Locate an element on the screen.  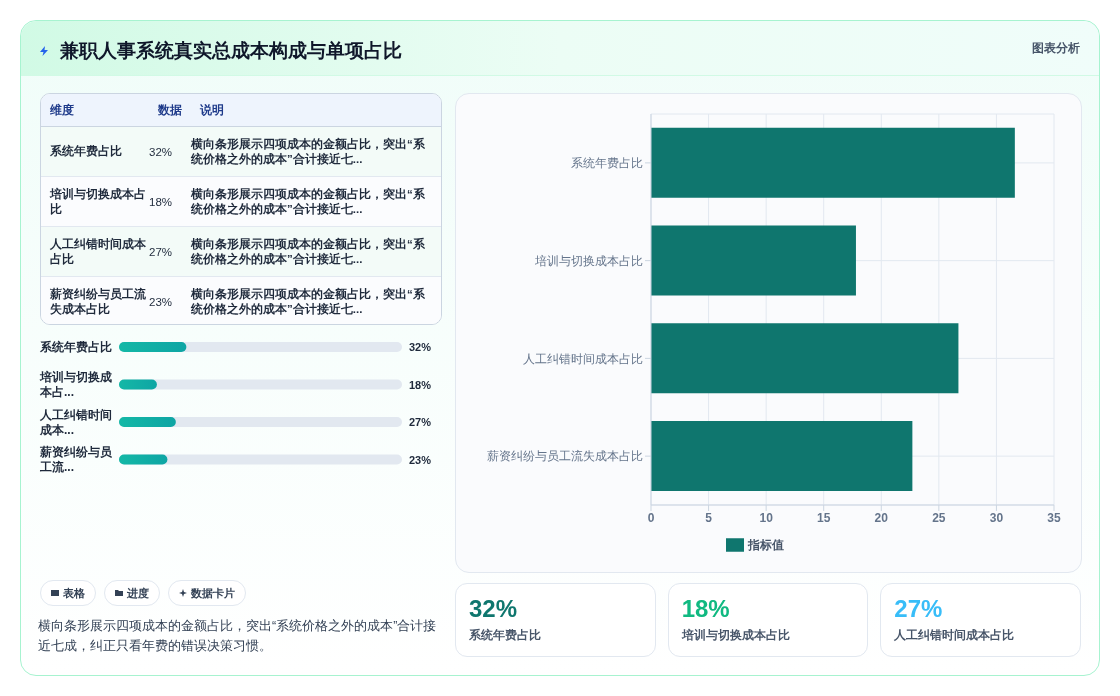
category-label: 人工纠错时间成本占比 is located at coordinates (955, 635).